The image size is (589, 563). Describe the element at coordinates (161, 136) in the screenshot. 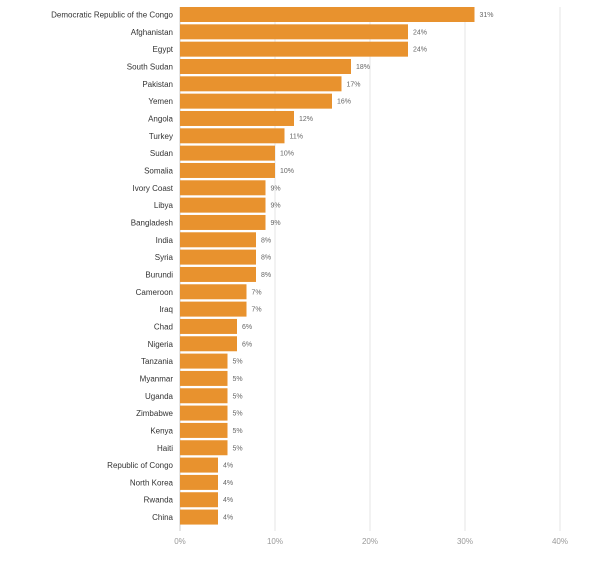

I see `category-label: Turkey` at that location.